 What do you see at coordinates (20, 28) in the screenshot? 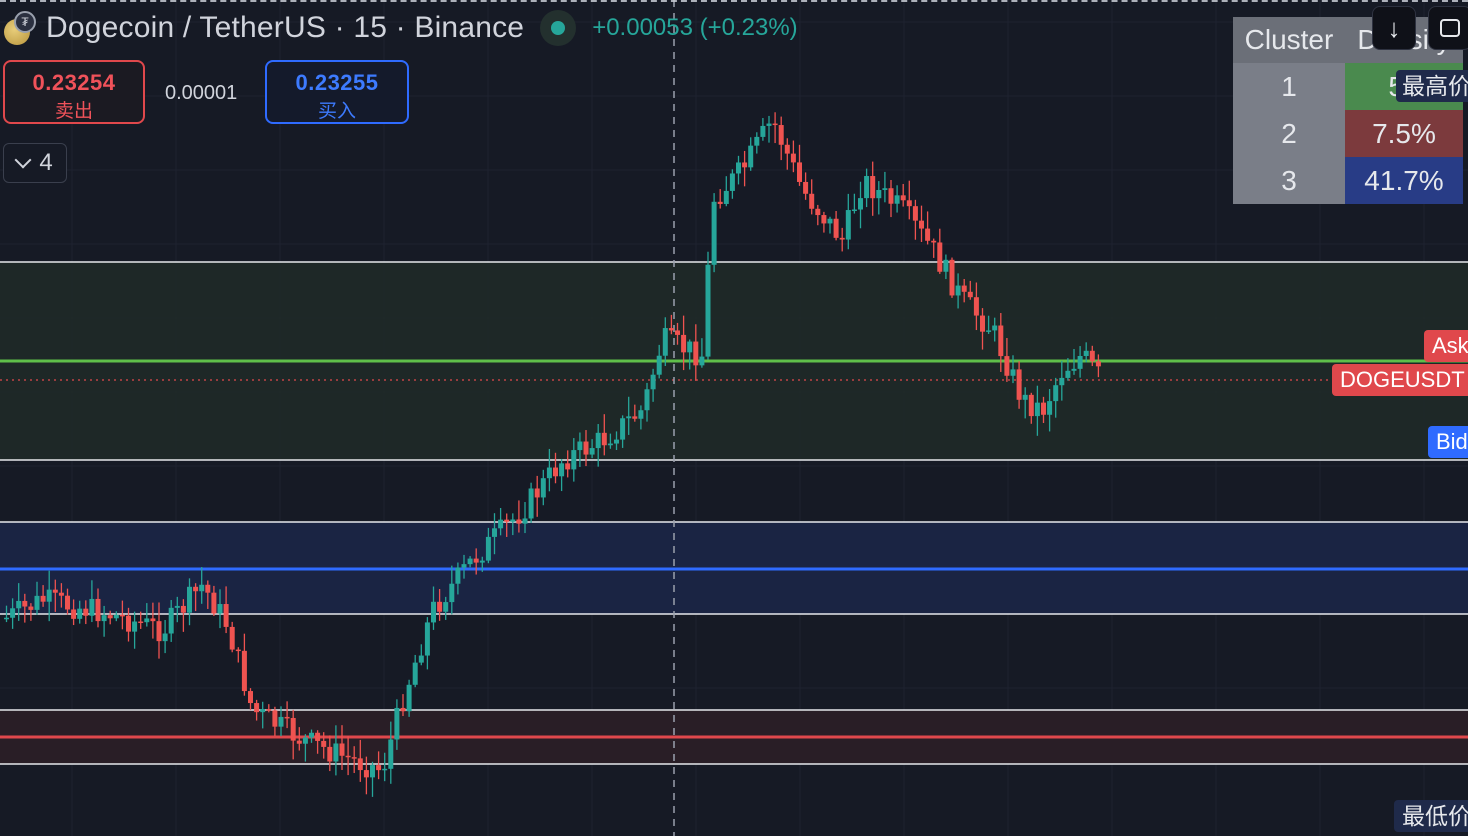
I see `dogecoin-logo-icon: ₮` at bounding box center [20, 28].